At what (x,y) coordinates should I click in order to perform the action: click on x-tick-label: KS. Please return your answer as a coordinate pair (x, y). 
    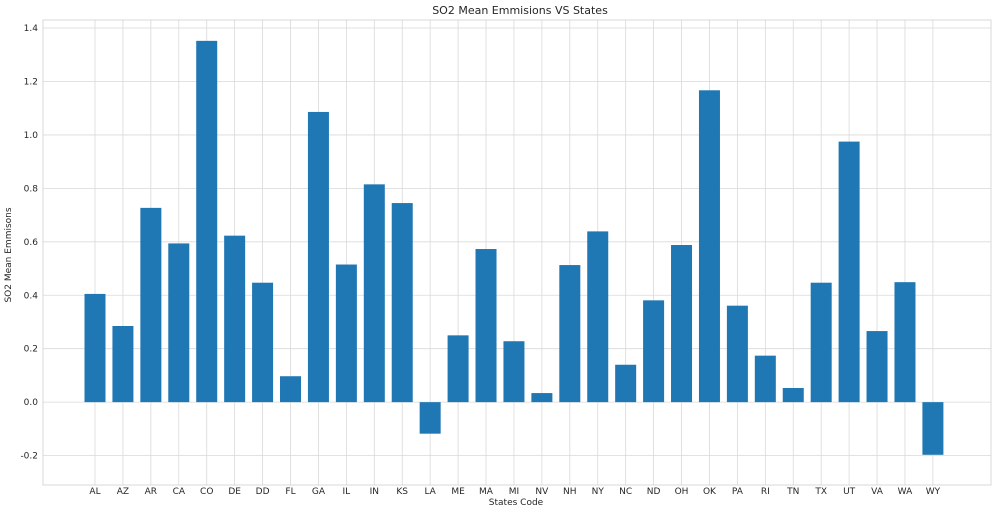
    Looking at the image, I should click on (402, 492).